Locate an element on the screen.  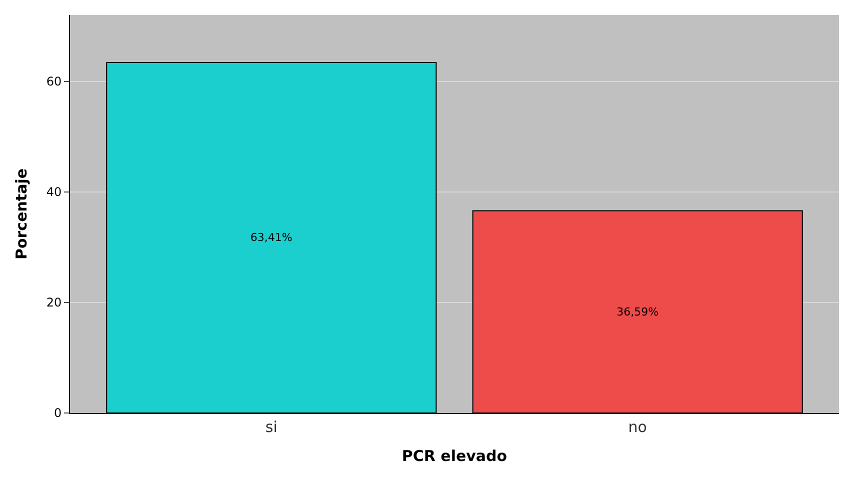
data-label: 36,59% is located at coordinates (637, 311).